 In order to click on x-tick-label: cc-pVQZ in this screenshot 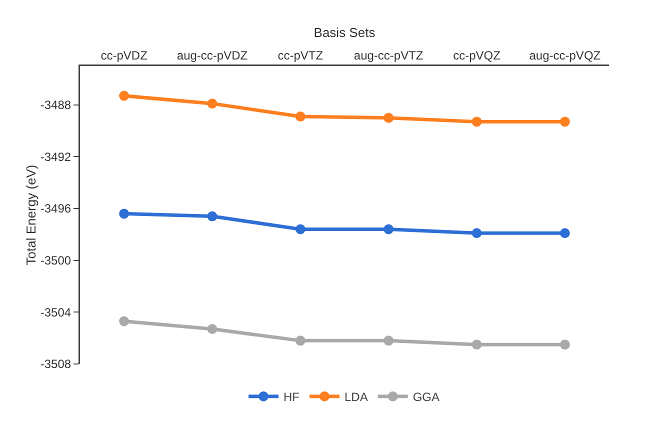, I will do `click(476, 55)`.